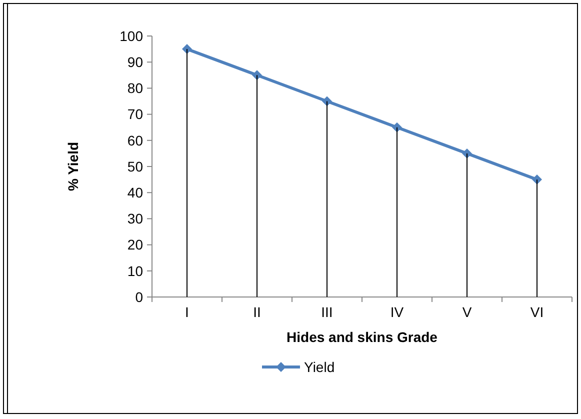 This screenshot has width=581, height=419. What do you see at coordinates (135, 218) in the screenshot?
I see `y-tick-label: 30` at bounding box center [135, 218].